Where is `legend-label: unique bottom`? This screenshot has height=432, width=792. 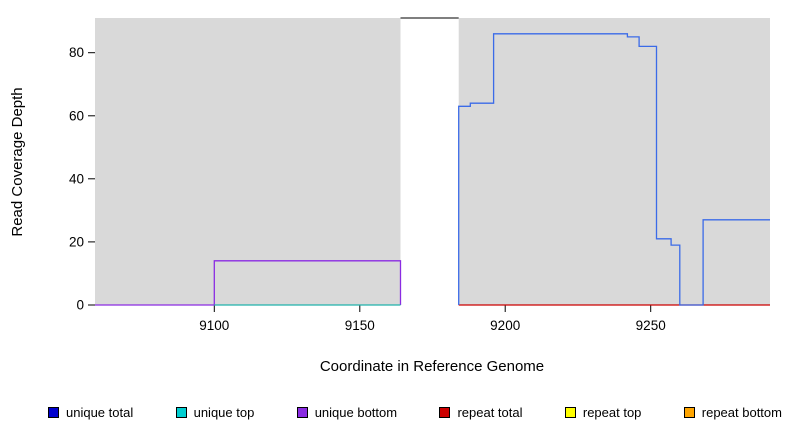 legend-label: unique bottom is located at coordinates (356, 412).